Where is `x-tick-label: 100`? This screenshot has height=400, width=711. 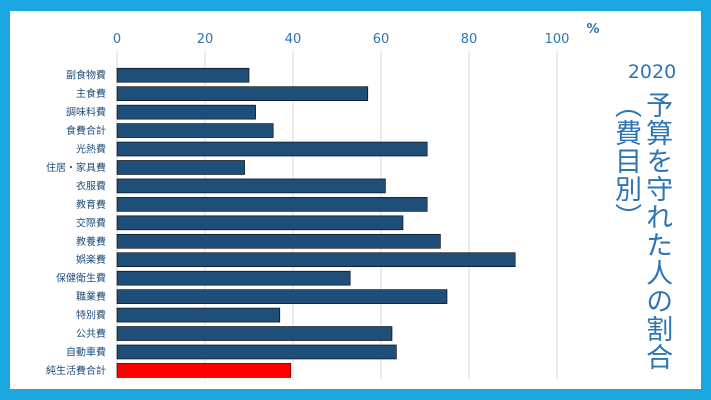
x-tick-label: 100 is located at coordinates (557, 39).